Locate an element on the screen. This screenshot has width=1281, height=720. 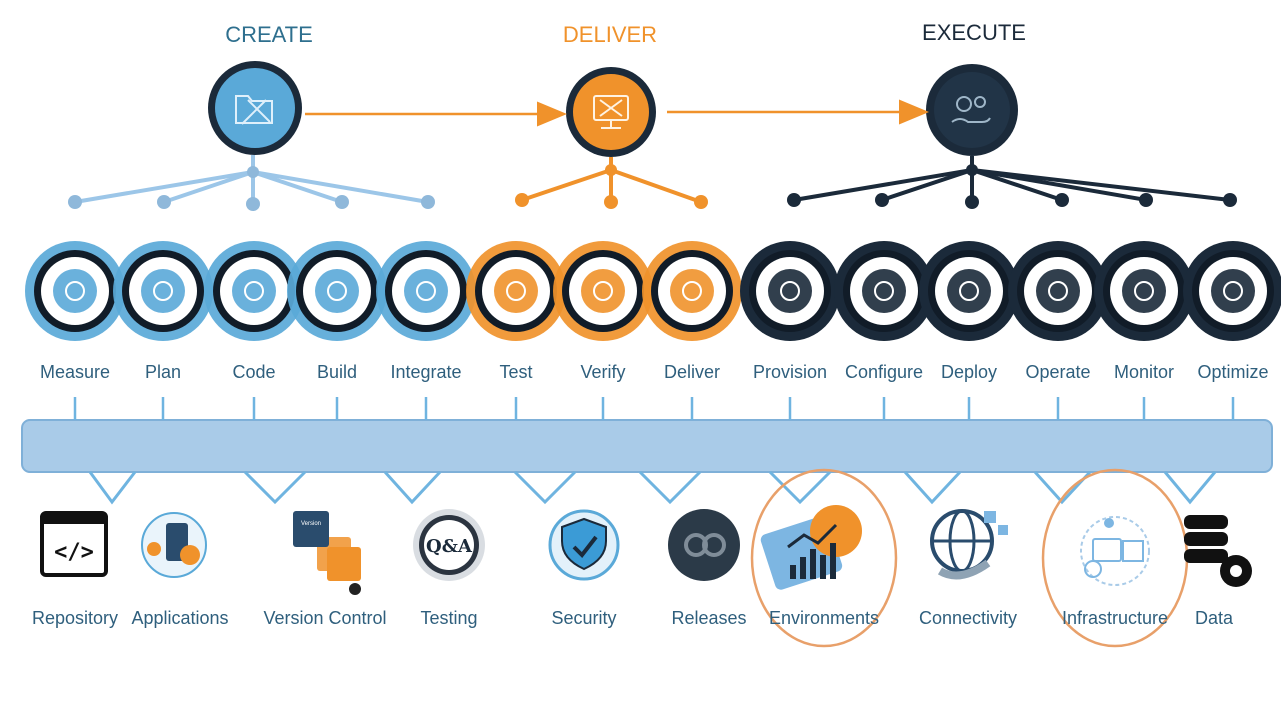
configure-gears-icon is located at coordinates (884, 291).